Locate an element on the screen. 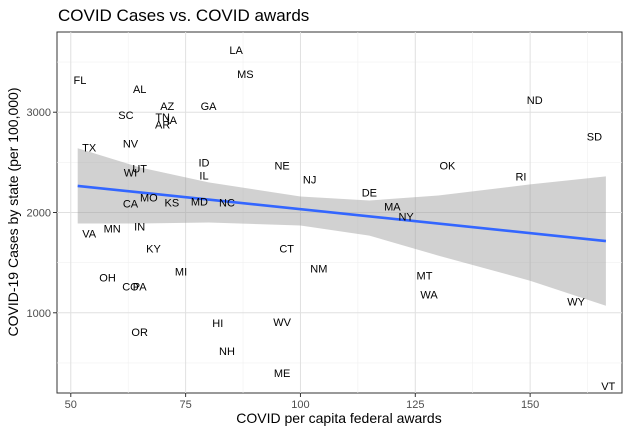 The image size is (630, 434). y-tick-label: 1000 is located at coordinates (39, 314).